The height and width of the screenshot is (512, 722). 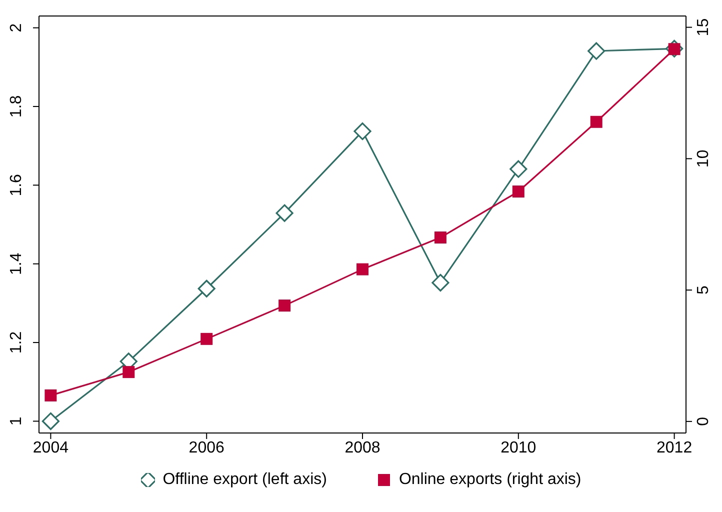 I want to click on y-tick-label: 1.2, so click(x=16, y=342).